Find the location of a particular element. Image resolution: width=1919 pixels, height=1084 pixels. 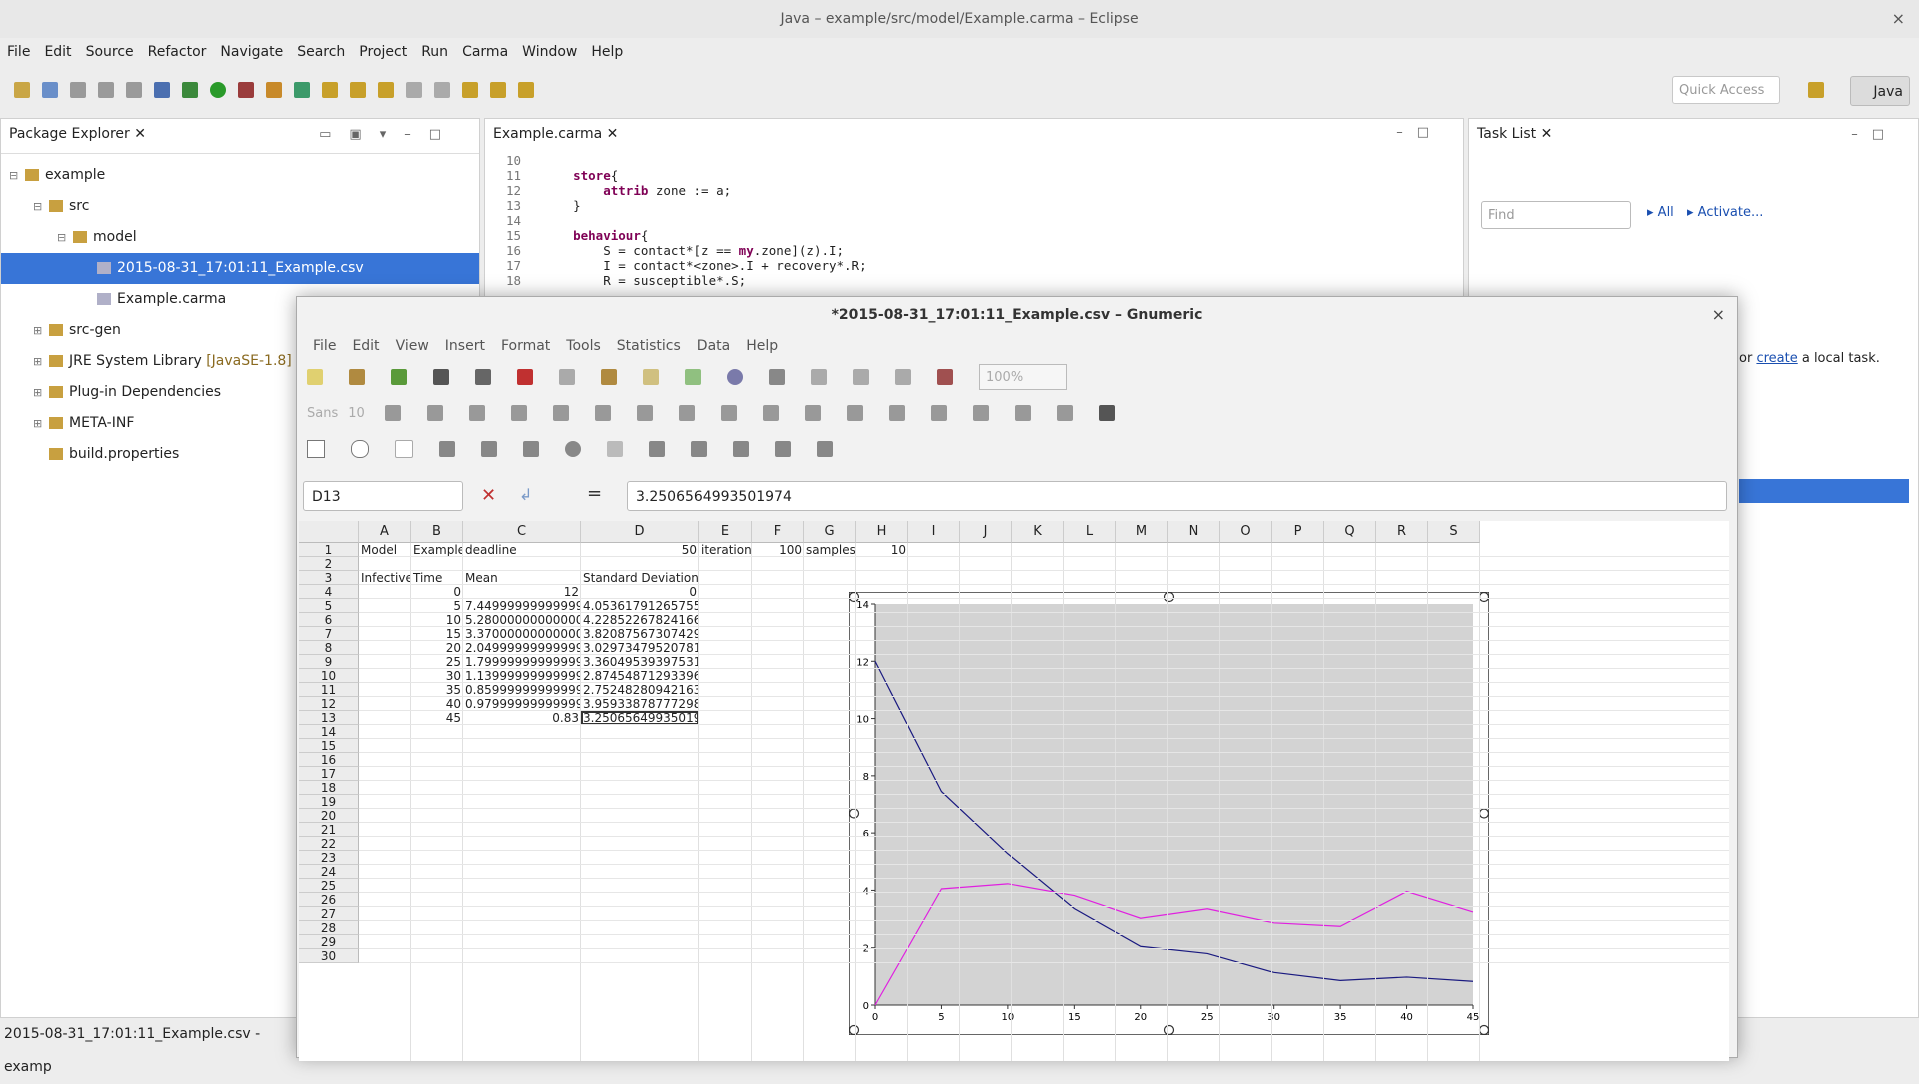

column-header: C is located at coordinates (522, 532).